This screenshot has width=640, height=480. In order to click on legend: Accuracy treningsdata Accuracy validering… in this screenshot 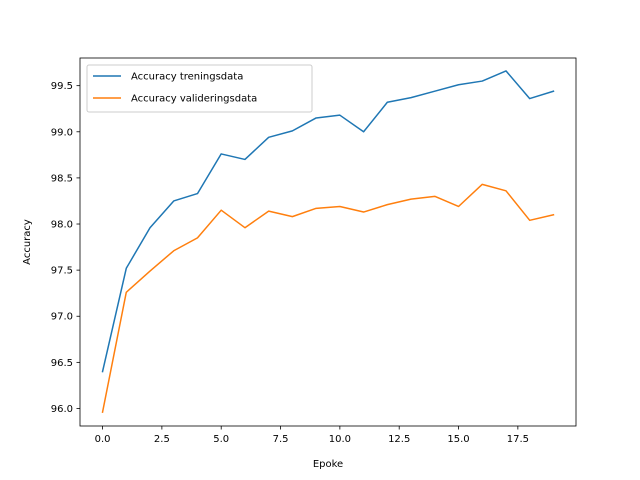, I will do `click(199, 88)`.